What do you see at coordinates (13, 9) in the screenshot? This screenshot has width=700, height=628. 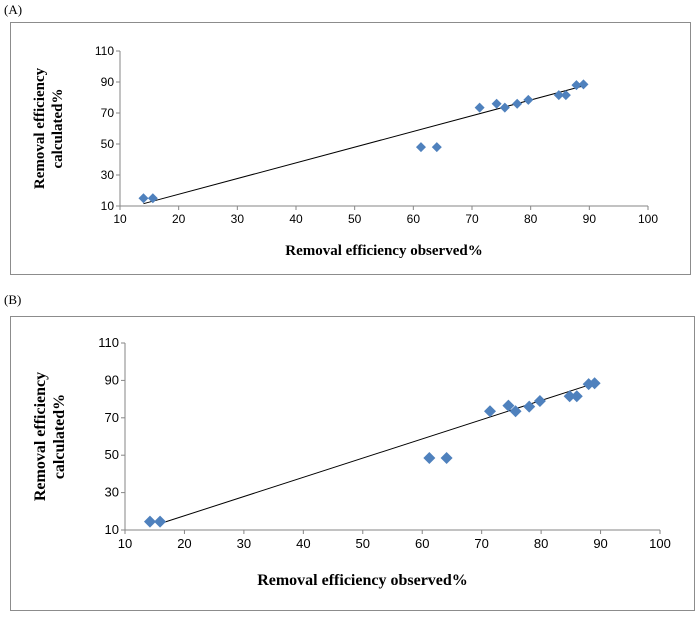 I see `panel-label-a: (A)` at bounding box center [13, 9].